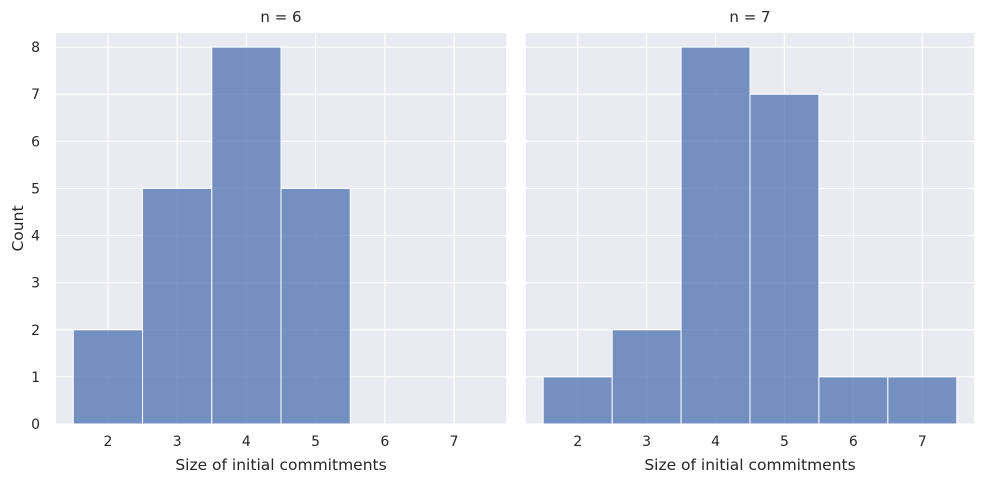  I want to click on y-tick-label: 0, so click(35, 425).